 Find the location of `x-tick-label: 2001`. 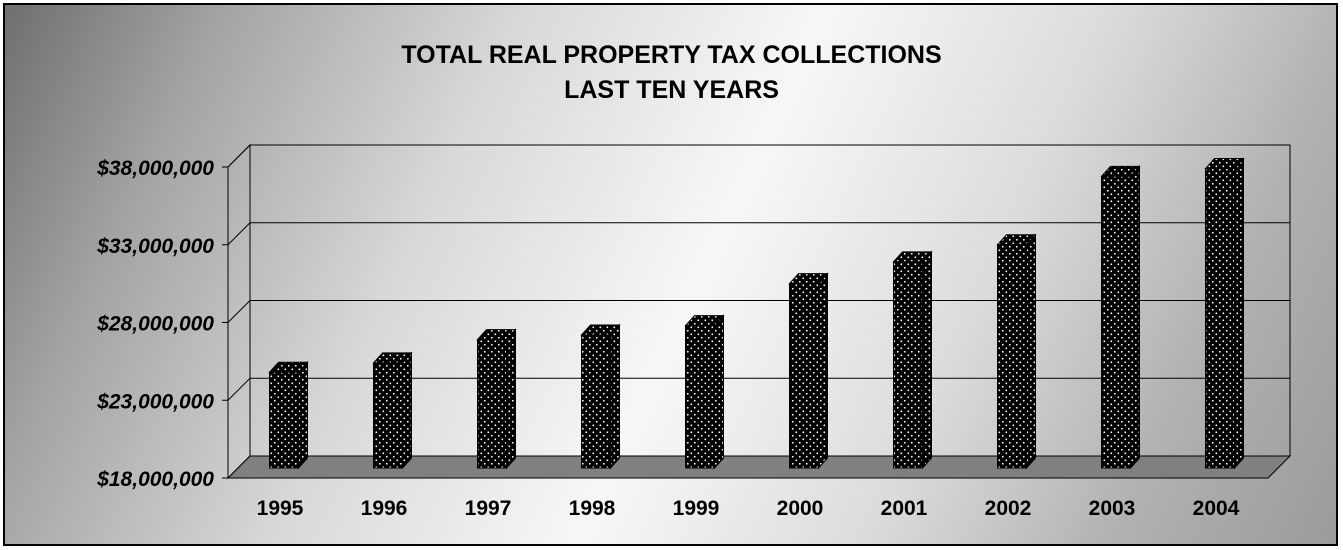

x-tick-label: 2001 is located at coordinates (904, 508).